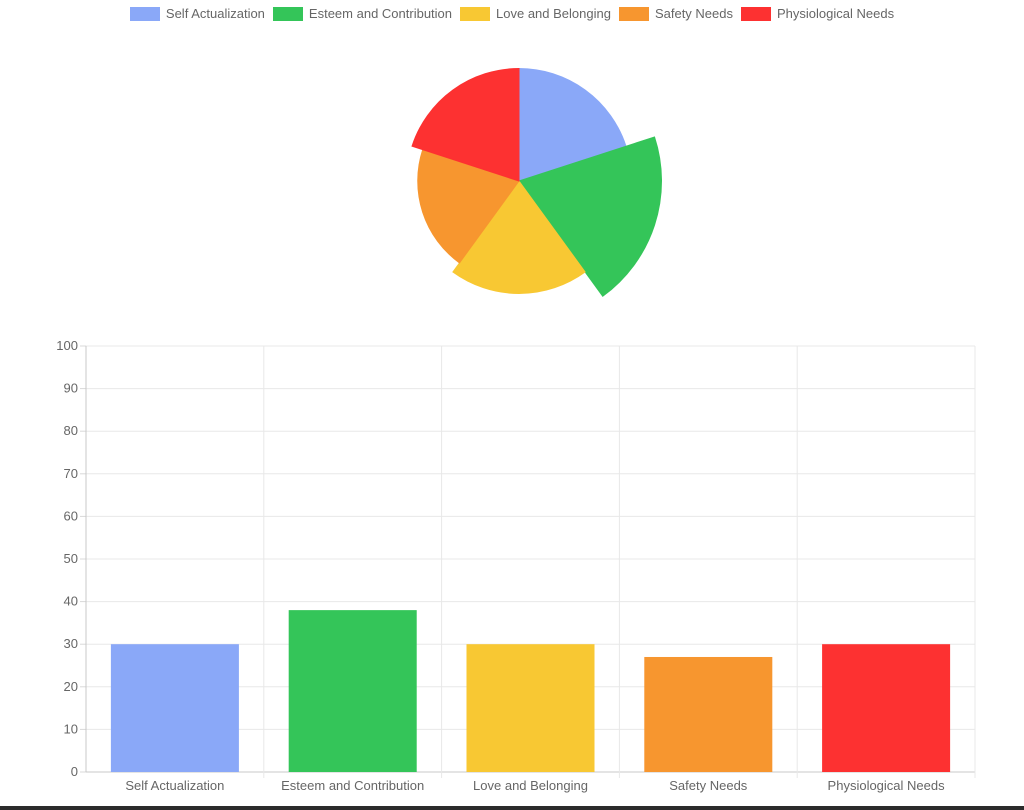  I want to click on legend-item-esteem-and-contribution: Esteem and Contribution, so click(362, 13).